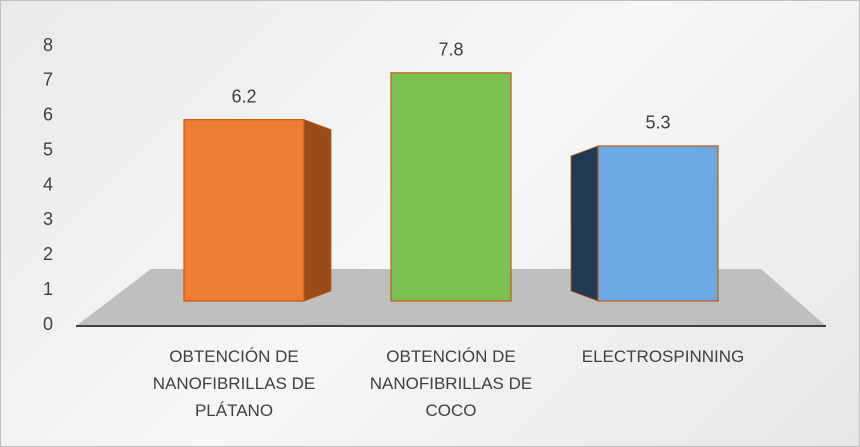  Describe the element at coordinates (48, 45) in the screenshot. I see `y-tick-label: 8` at that location.